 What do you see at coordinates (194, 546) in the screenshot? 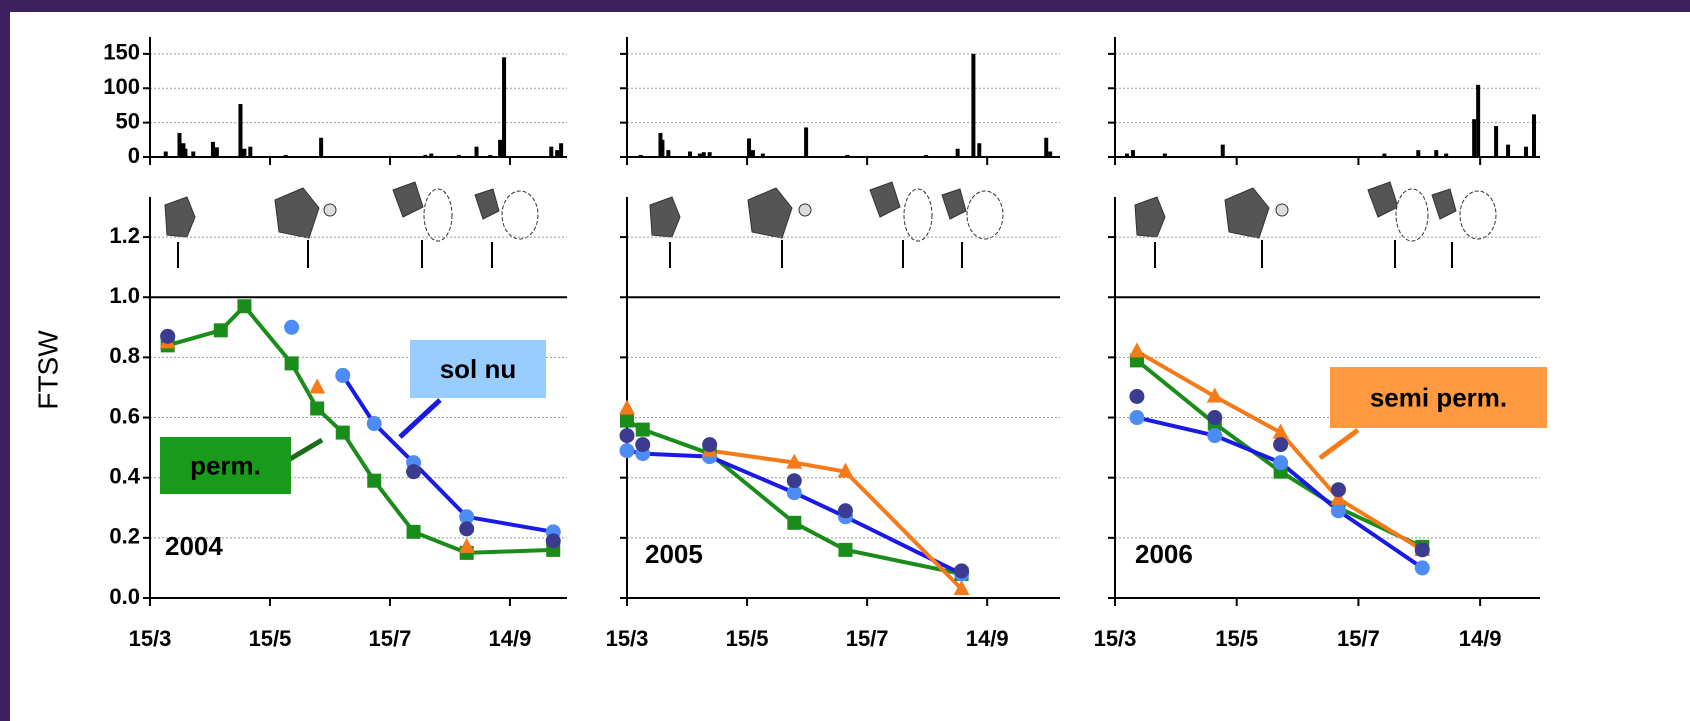
I see `year-label: 2004` at bounding box center [194, 546].